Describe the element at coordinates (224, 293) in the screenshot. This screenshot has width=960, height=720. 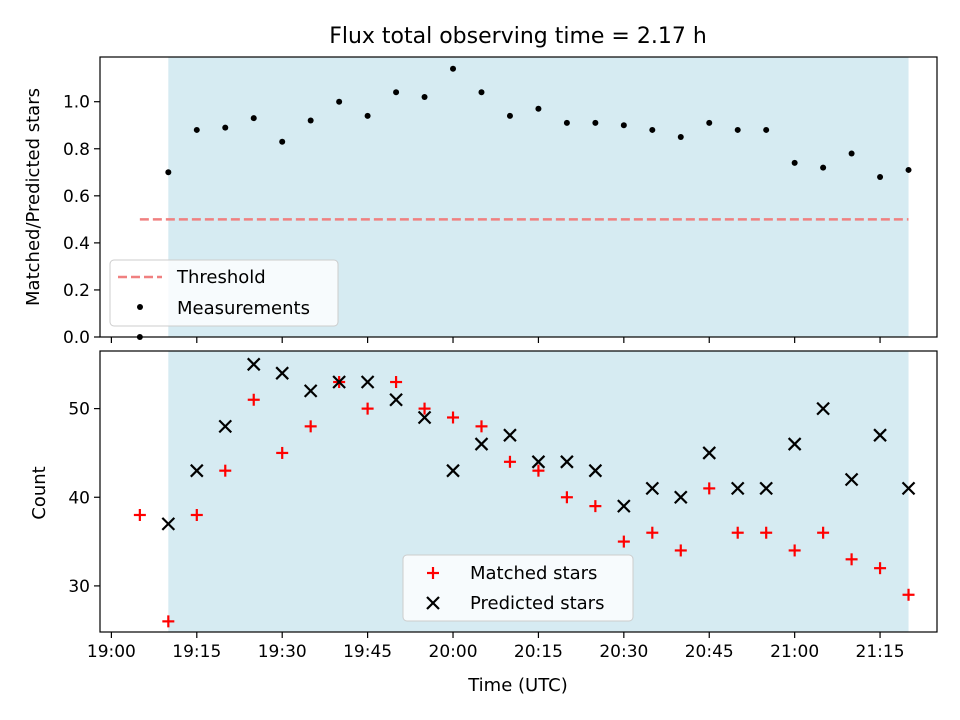
I see `top-legend-box` at that location.